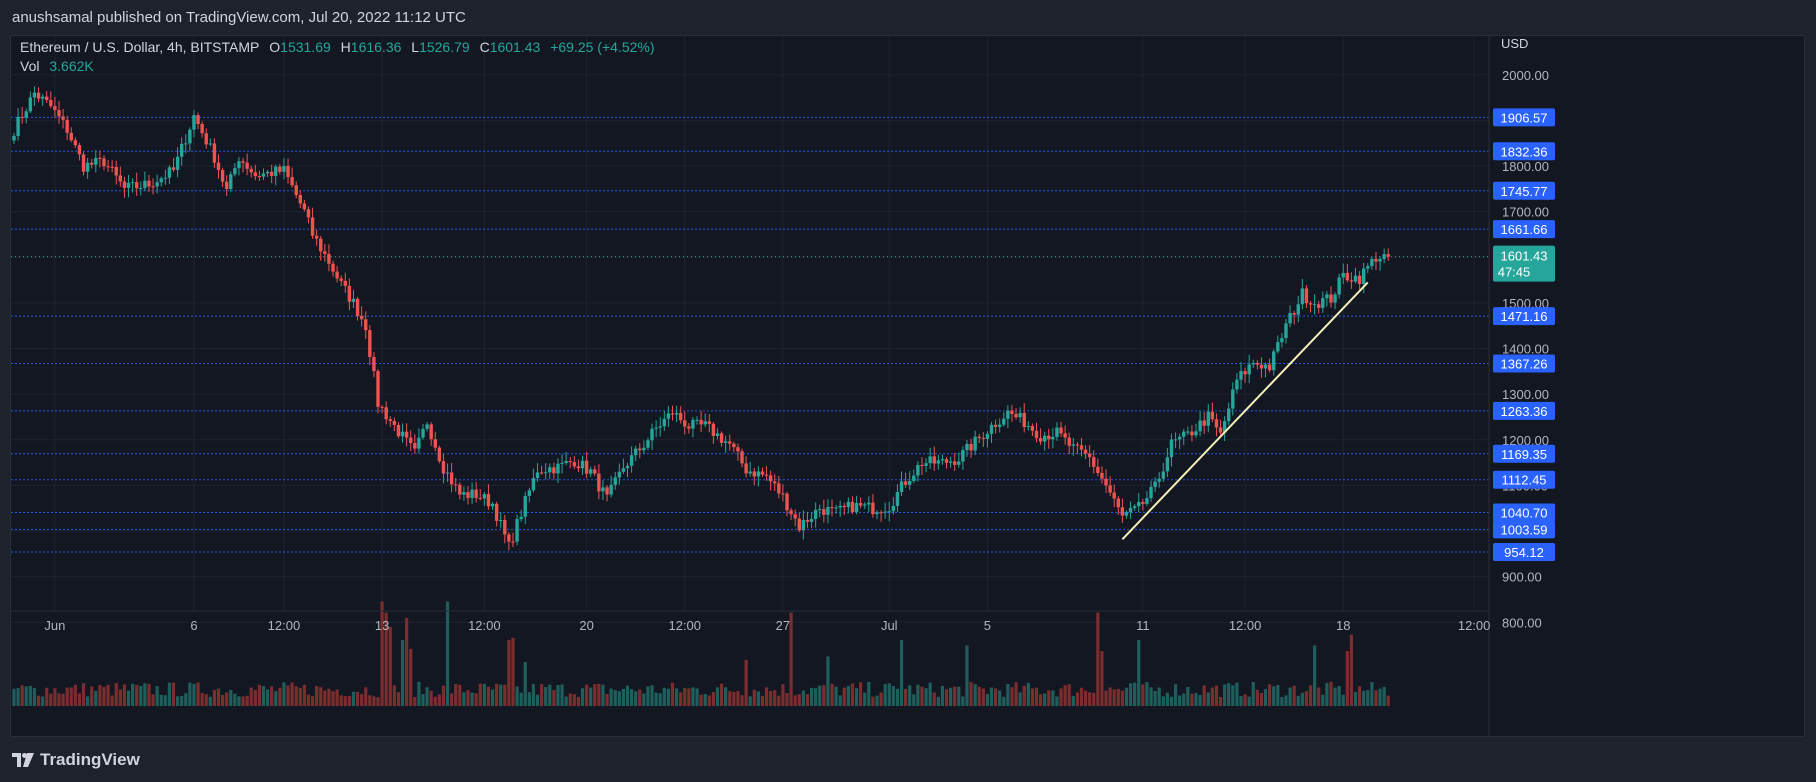 This screenshot has width=1816, height=782. What do you see at coordinates (484, 47) in the screenshot?
I see `close-label: C` at bounding box center [484, 47].